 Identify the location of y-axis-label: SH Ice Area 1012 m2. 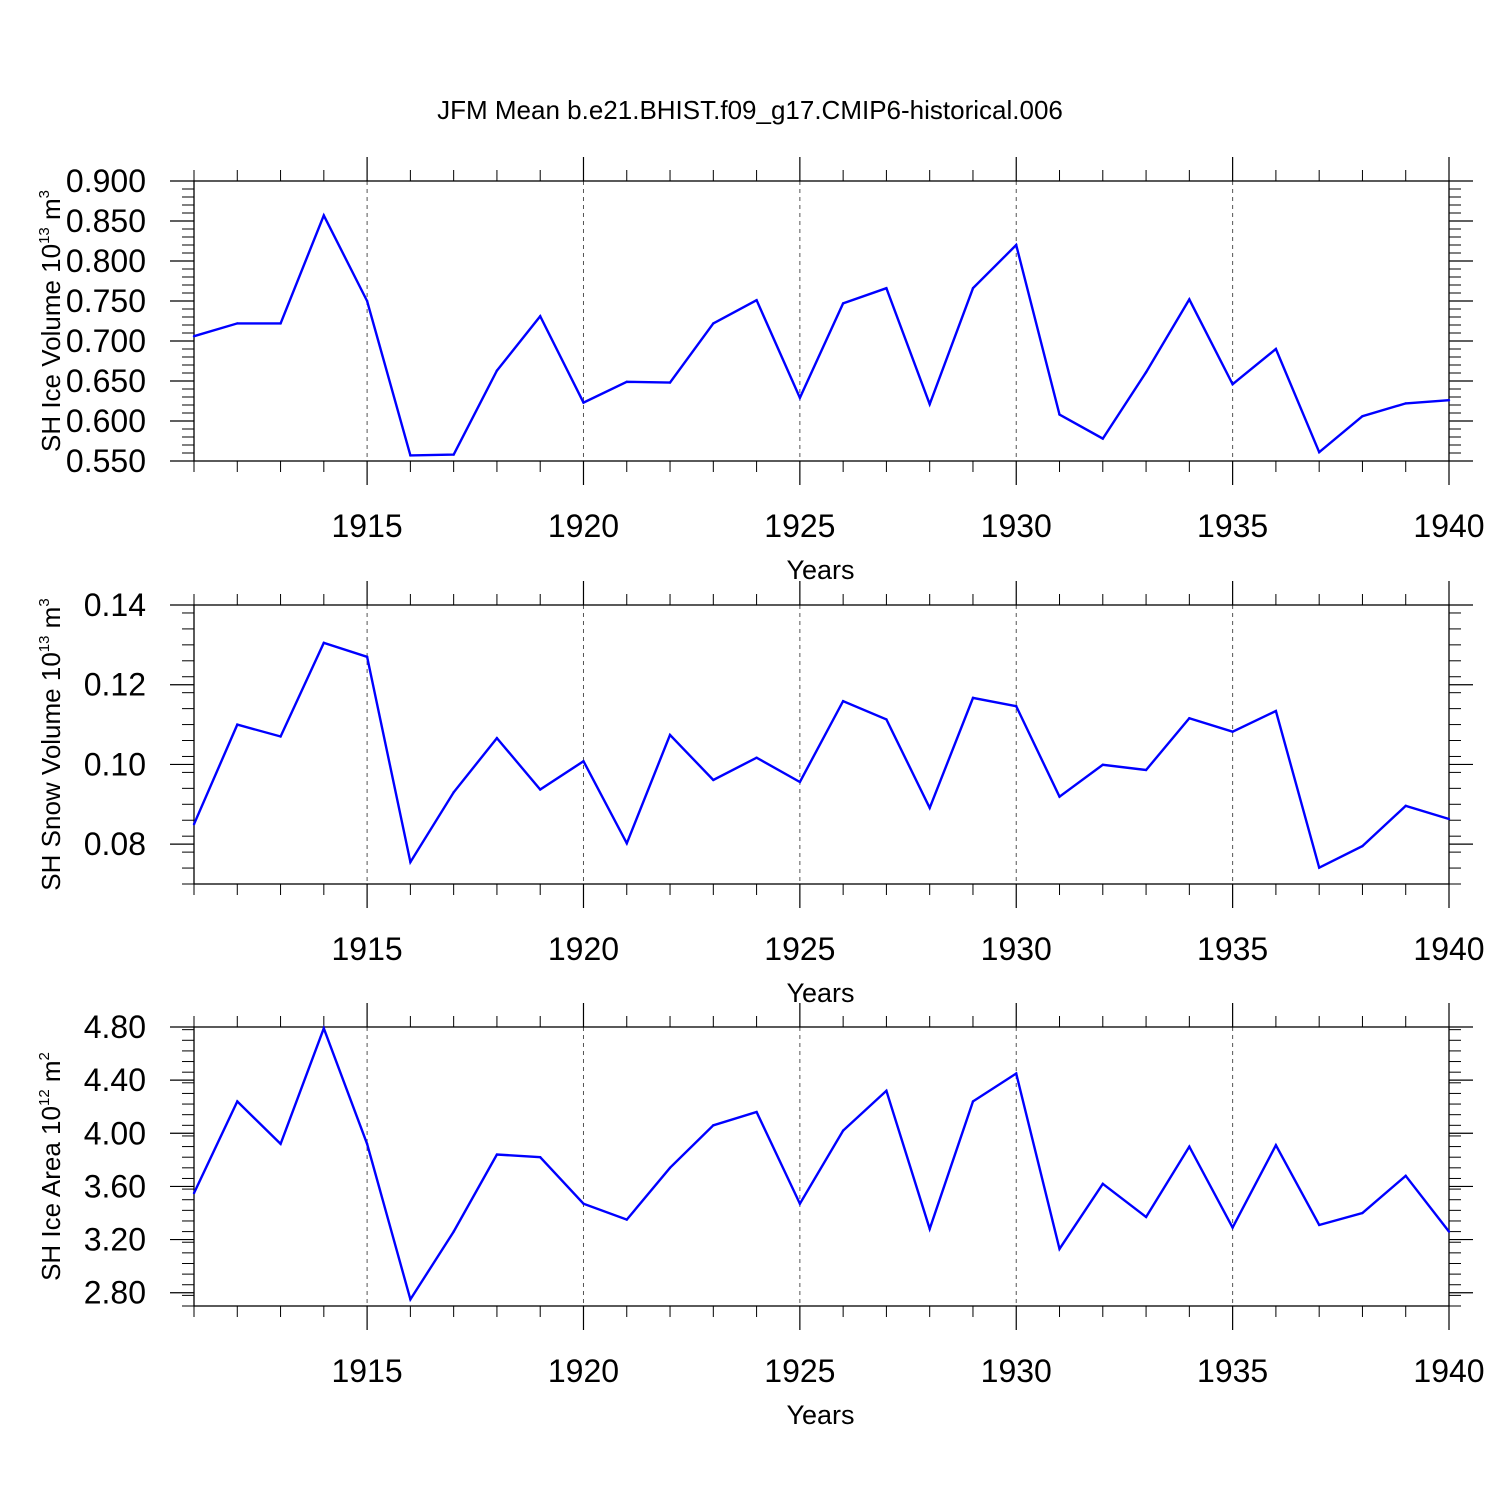
(51, 1166).